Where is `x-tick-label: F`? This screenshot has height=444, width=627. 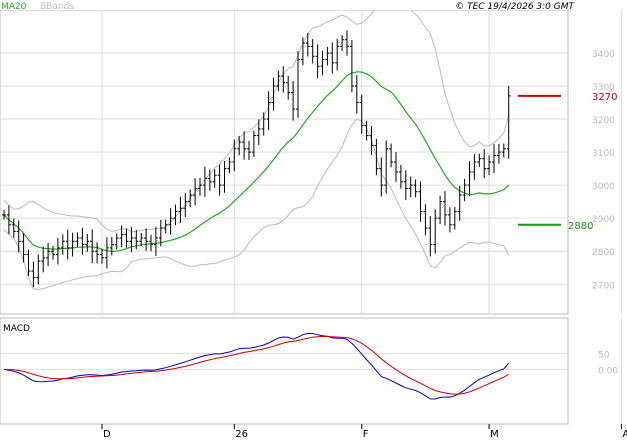 x-tick-label: F is located at coordinates (366, 434).